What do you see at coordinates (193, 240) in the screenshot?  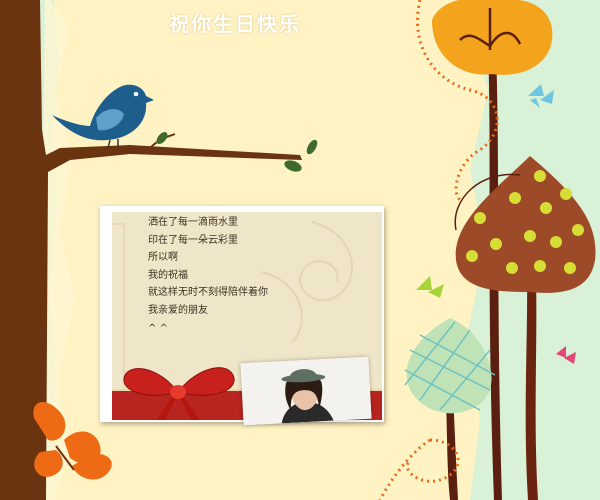 I see `message-line: 印在了每一朵云彩里` at bounding box center [193, 240].